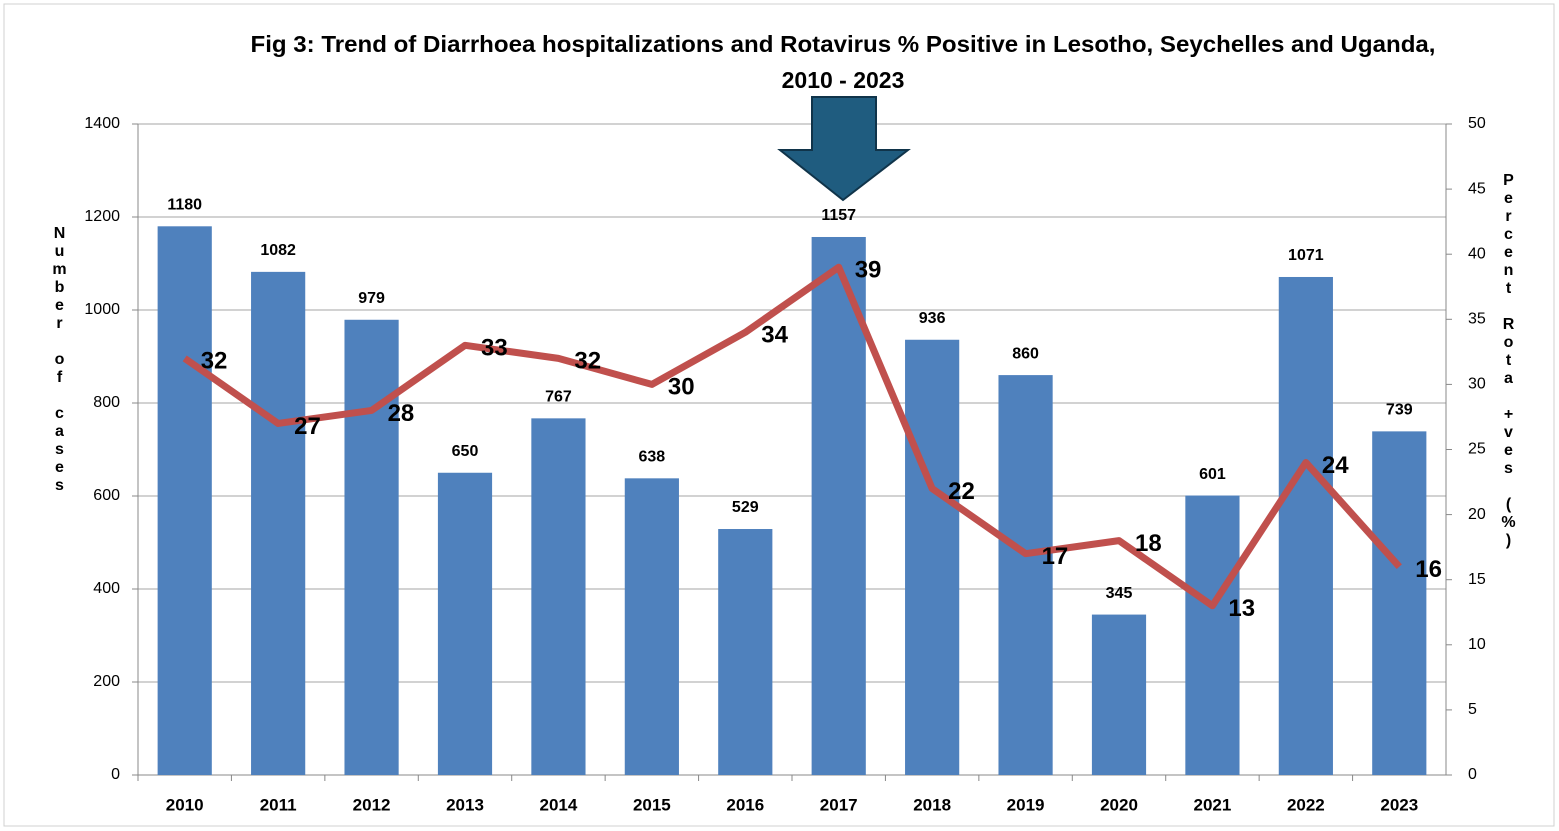 The width and height of the screenshot is (1559, 831). What do you see at coordinates (745, 804) in the screenshot?
I see `x-tick-label: 2016` at bounding box center [745, 804].